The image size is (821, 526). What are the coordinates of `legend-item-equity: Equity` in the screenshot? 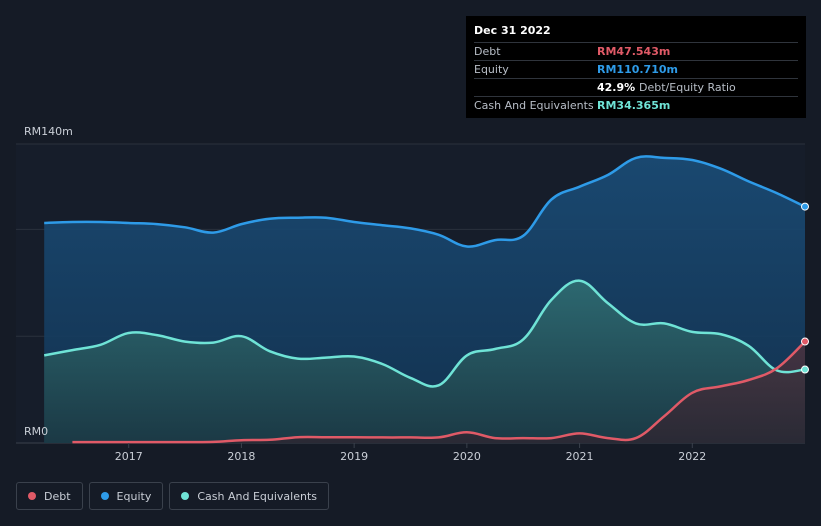 It's located at (126, 496).